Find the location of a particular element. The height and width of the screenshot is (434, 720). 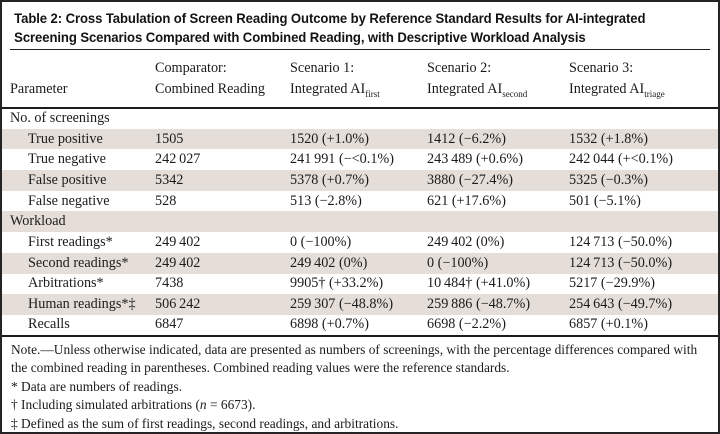

cell: 1520 (+1.0%) is located at coordinates (329, 138).